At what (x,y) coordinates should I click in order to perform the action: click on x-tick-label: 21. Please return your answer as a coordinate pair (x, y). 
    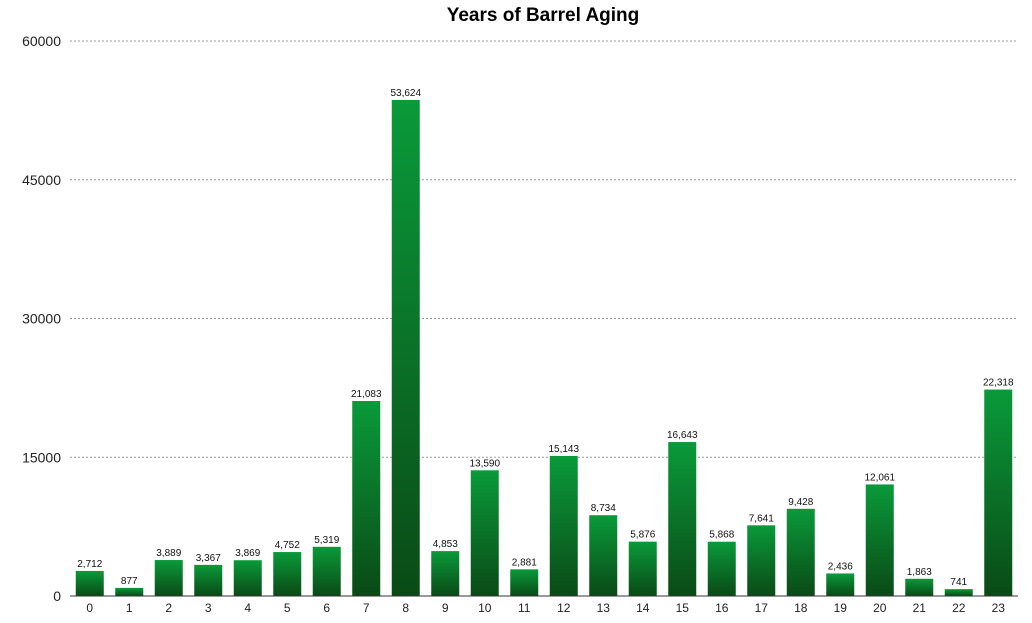
    Looking at the image, I should click on (920, 608).